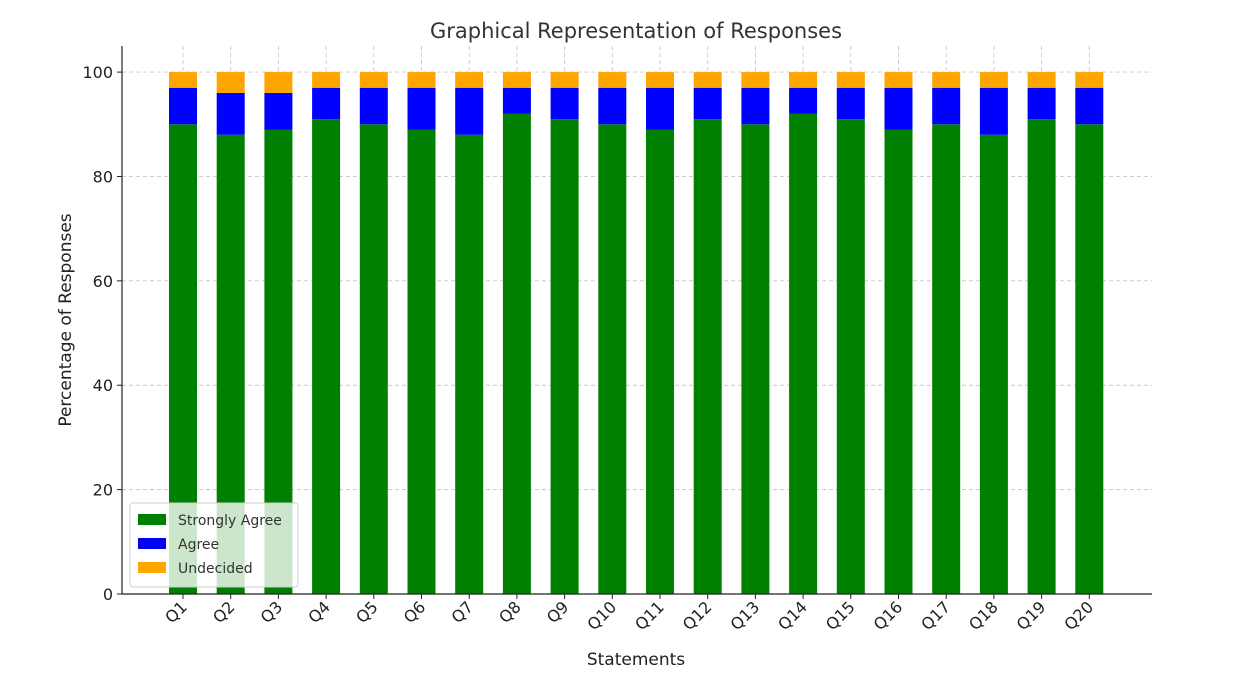 Image resolution: width=1246 pixels, height=695 pixels. I want to click on x-tick-label: Q6, so click(415, 612).